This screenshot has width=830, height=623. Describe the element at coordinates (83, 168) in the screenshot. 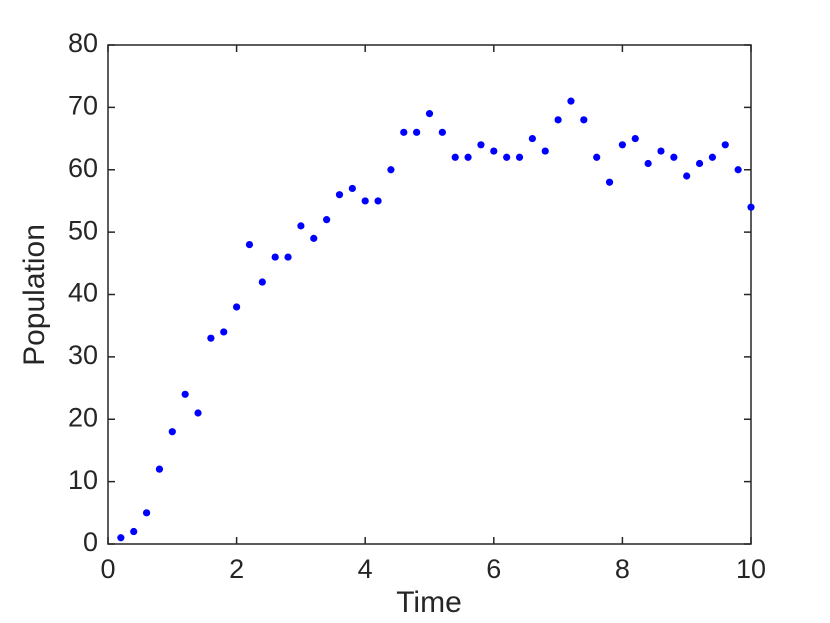

I see `y-tick-label: 60` at that location.